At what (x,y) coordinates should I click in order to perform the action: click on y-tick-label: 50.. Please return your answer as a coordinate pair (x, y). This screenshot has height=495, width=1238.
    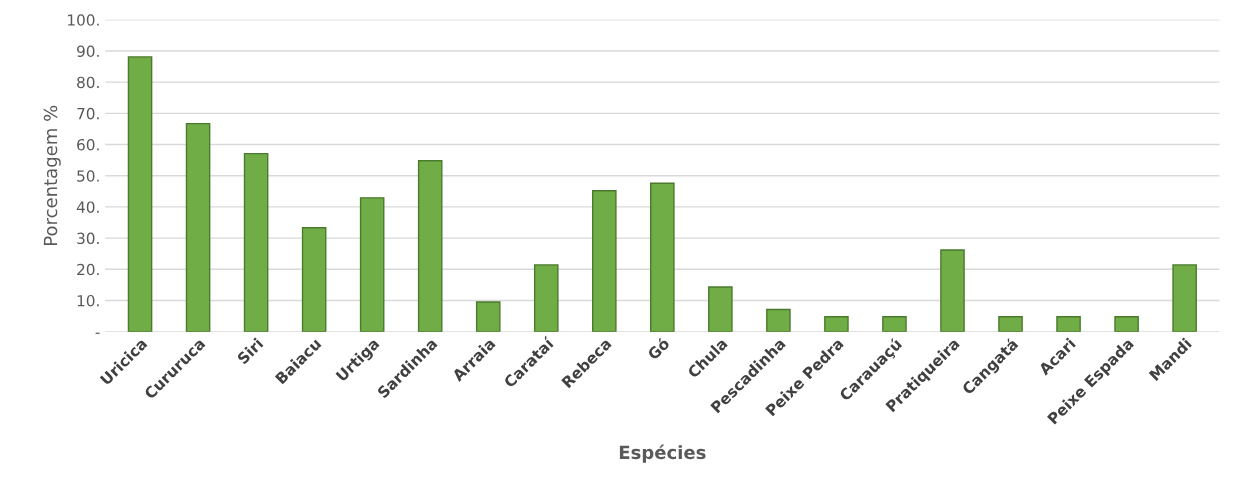
    Looking at the image, I should click on (88, 176).